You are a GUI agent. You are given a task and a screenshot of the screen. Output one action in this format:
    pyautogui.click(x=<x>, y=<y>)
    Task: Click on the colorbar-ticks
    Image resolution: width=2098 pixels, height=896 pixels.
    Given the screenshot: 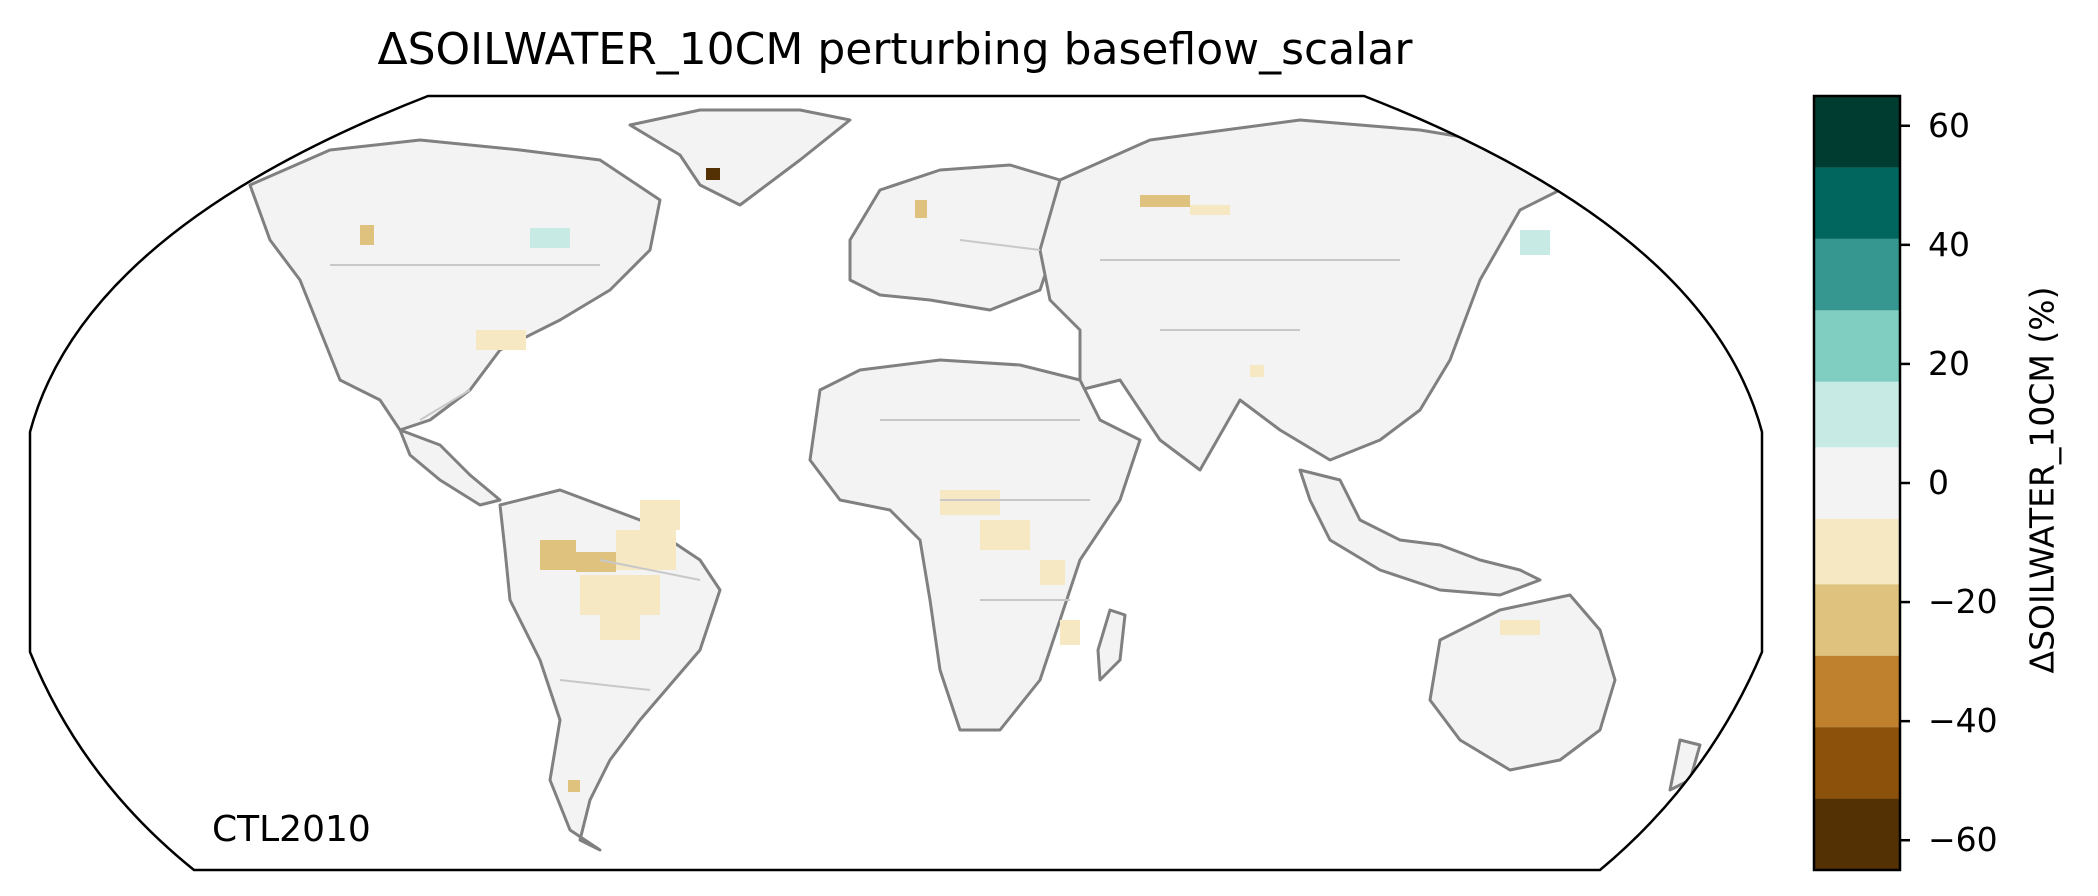 What is the action you would take?
    pyautogui.click(x=1905, y=483)
    